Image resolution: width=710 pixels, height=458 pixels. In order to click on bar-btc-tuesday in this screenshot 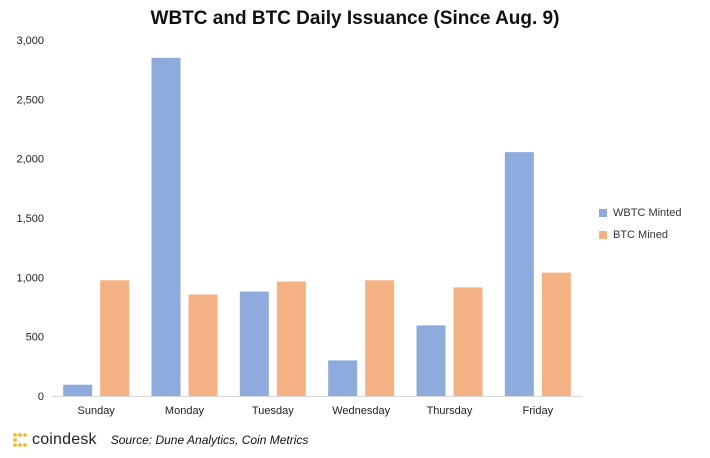, I will do `click(291, 338)`.